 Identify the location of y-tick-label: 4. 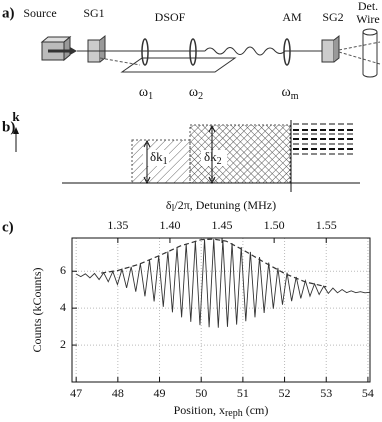
(63, 307).